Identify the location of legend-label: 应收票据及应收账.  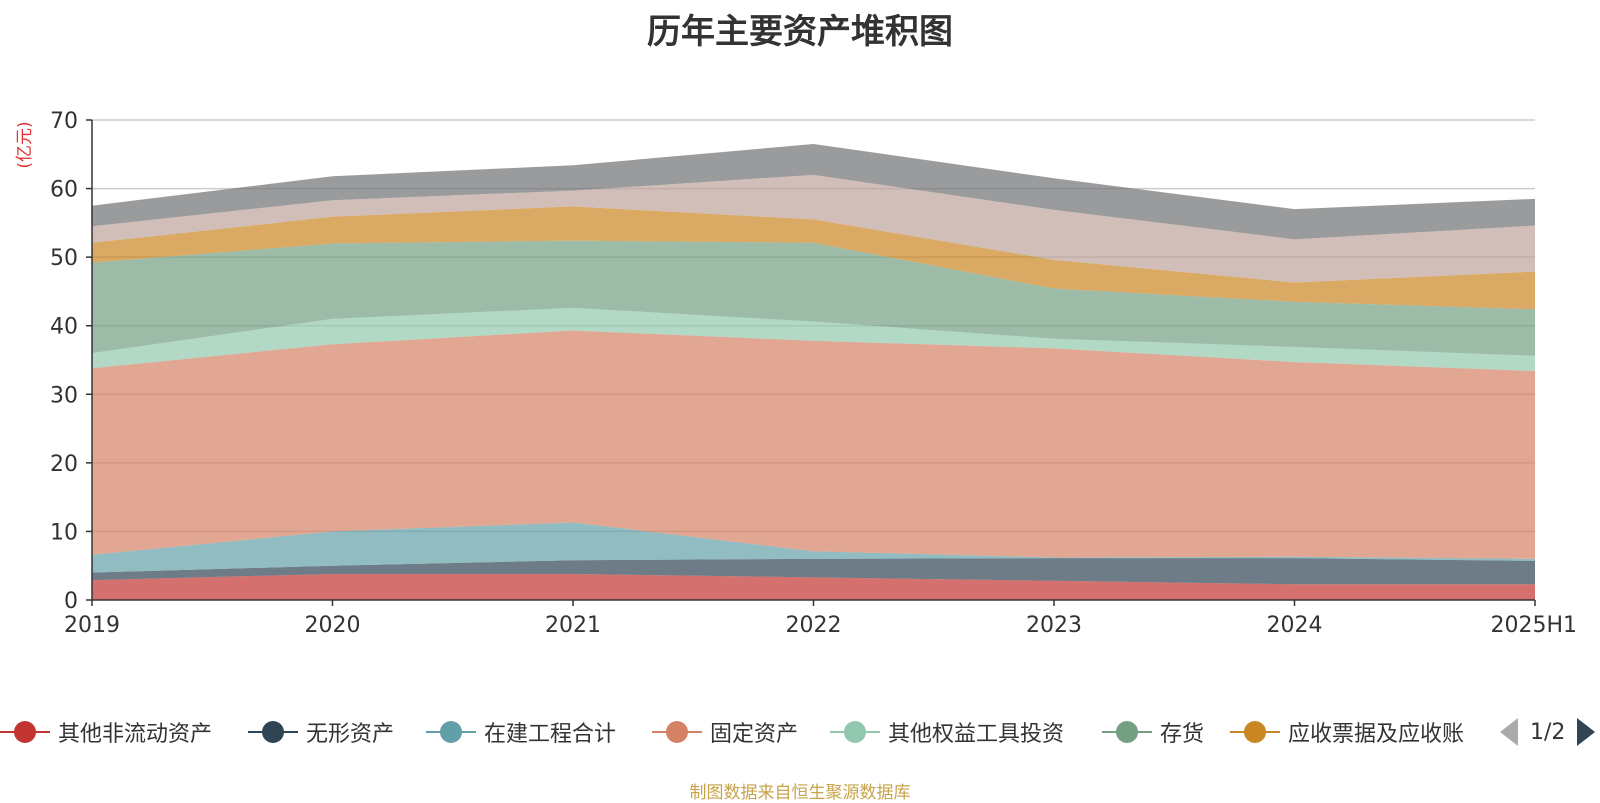
(1376, 734).